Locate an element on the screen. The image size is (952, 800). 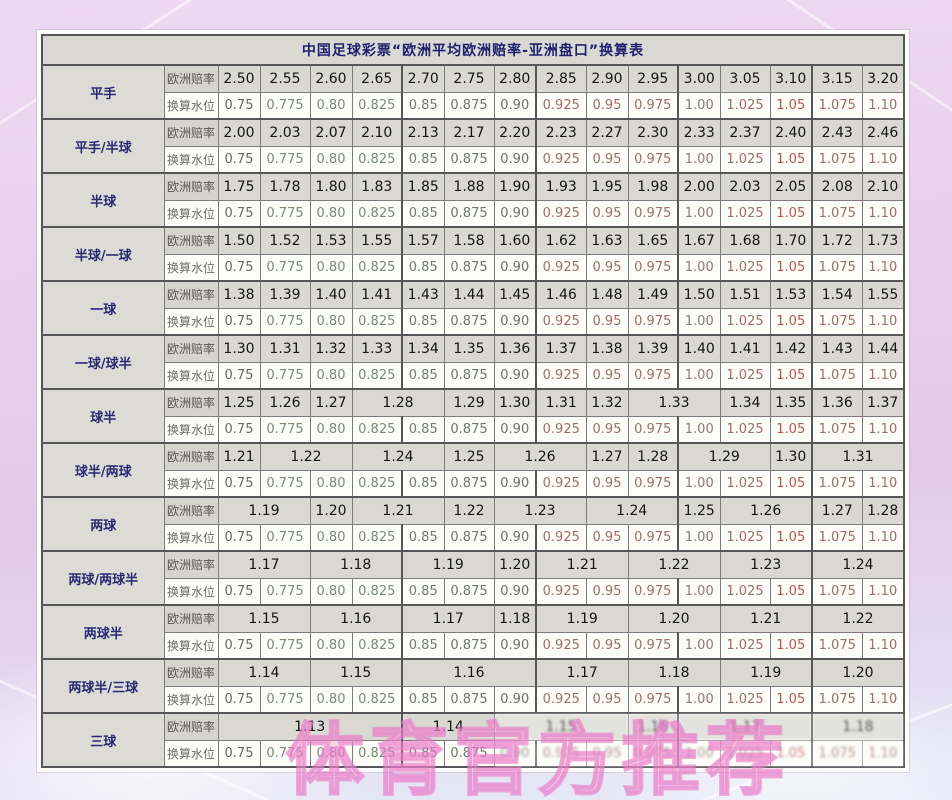
odds-value: 1.20 is located at coordinates (674, 618).